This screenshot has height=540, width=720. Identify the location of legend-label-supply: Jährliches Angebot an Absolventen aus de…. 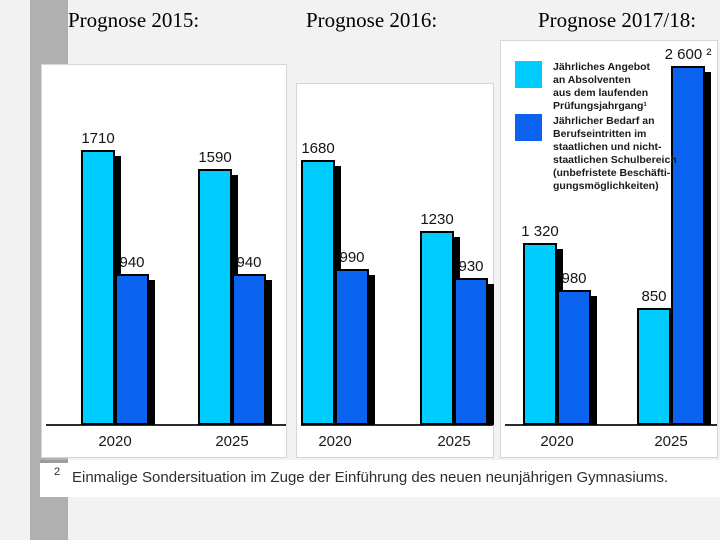
(602, 86).